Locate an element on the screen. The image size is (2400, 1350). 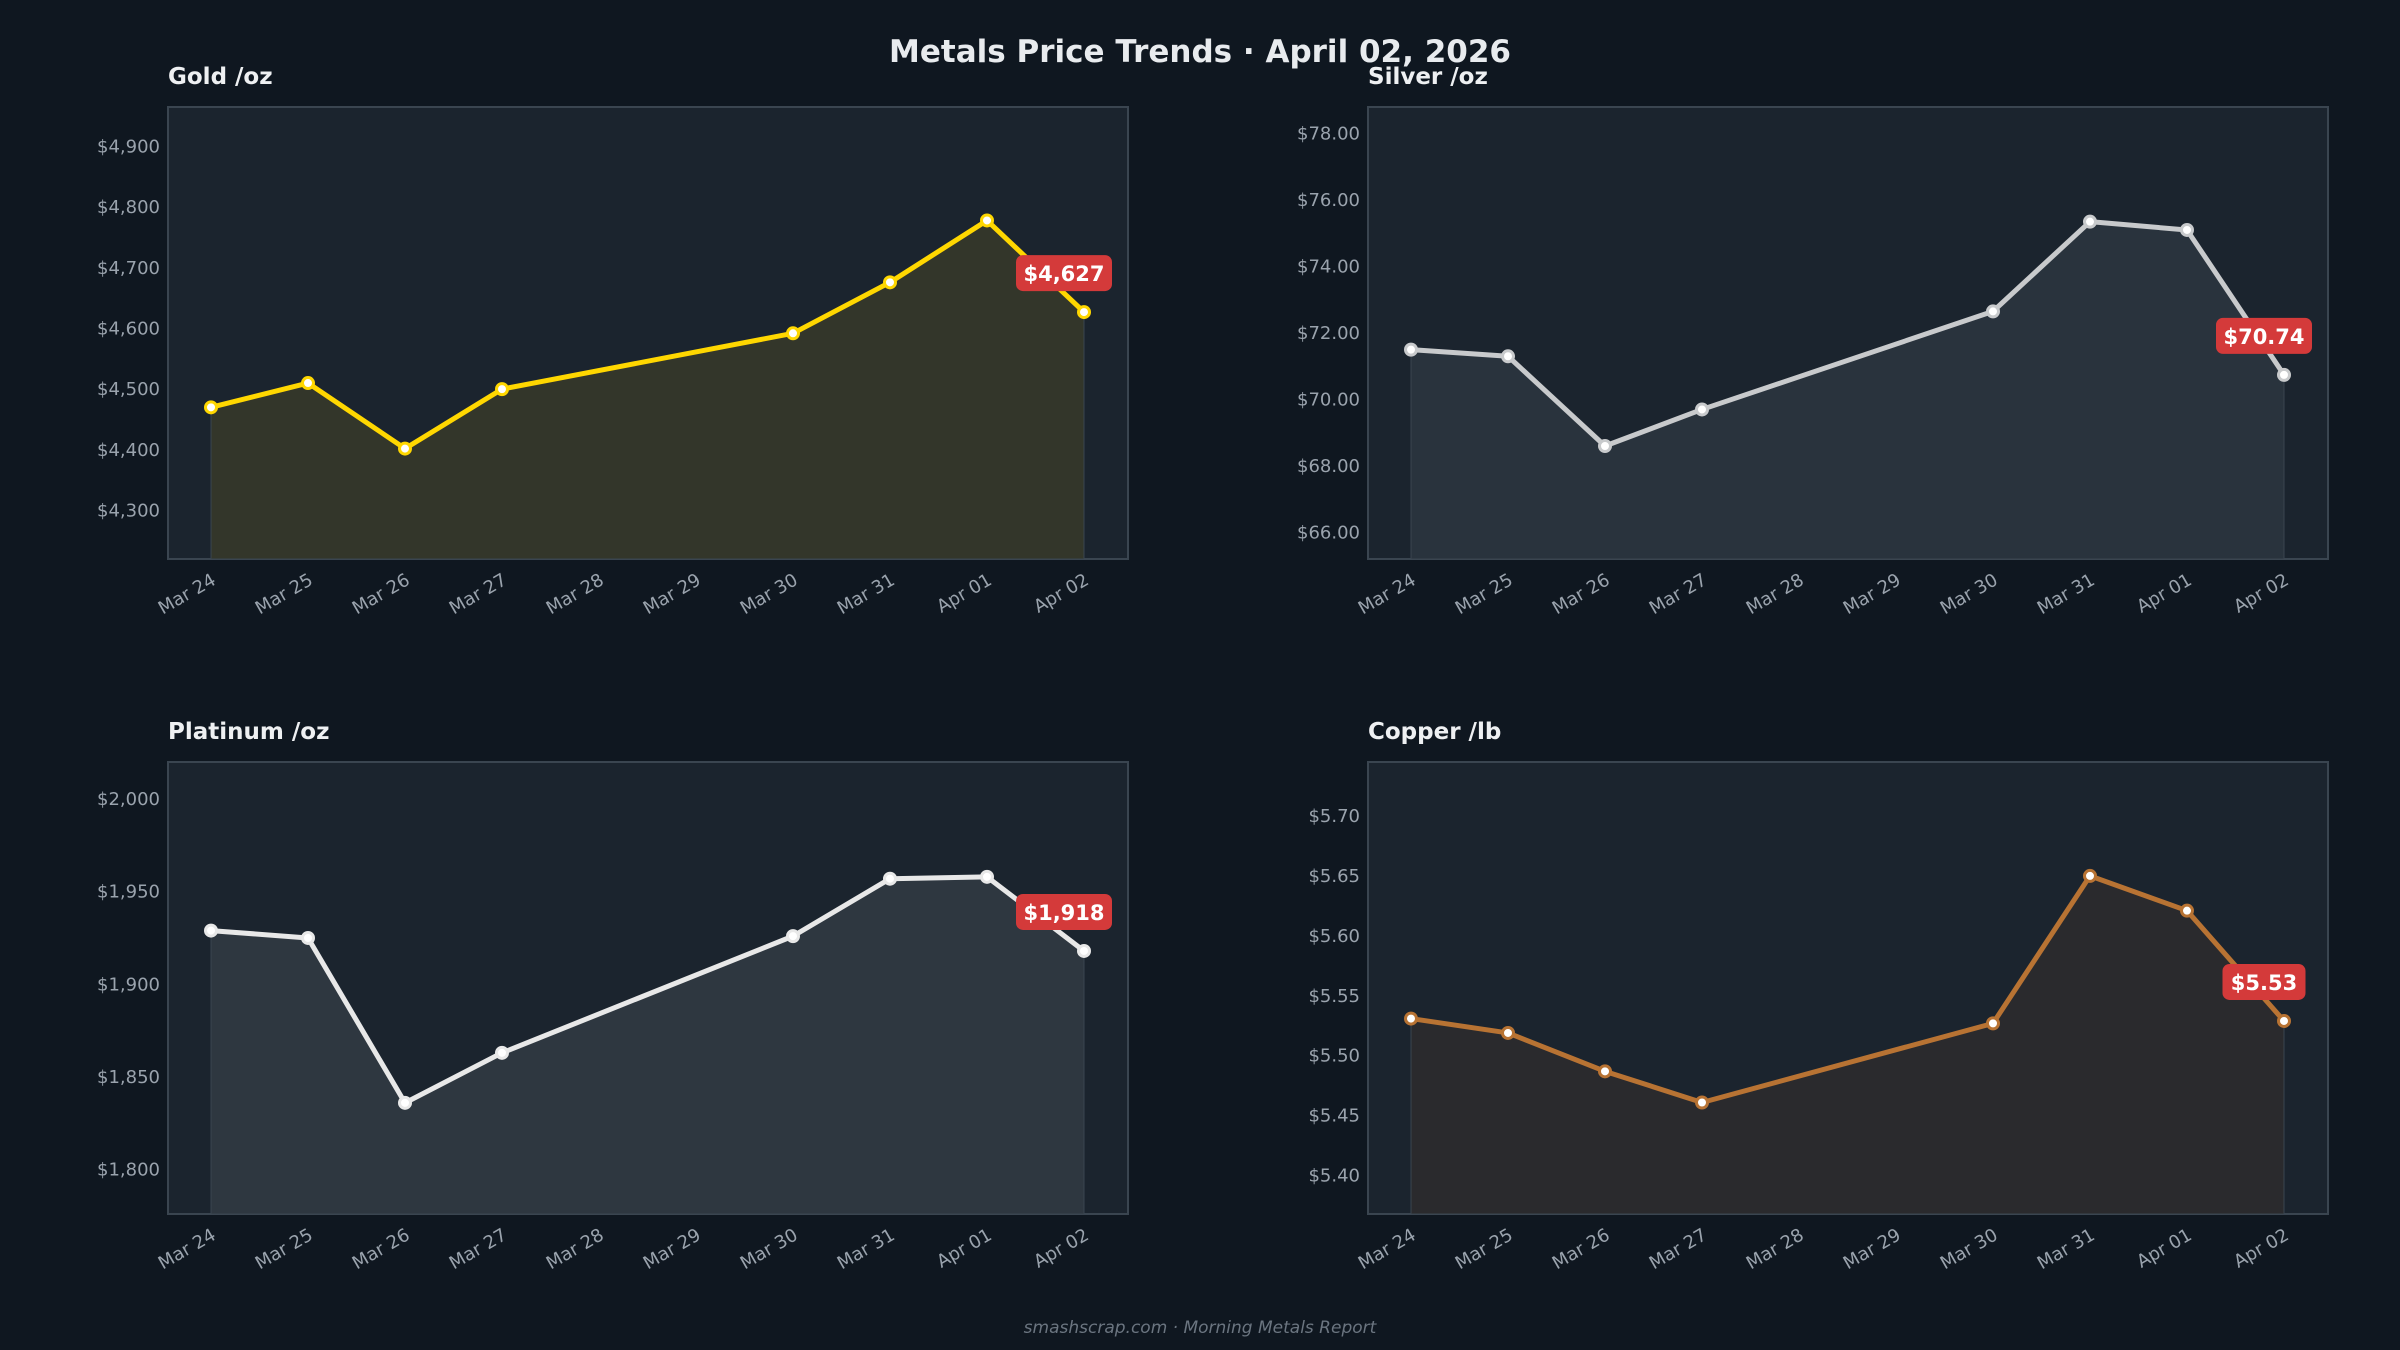
platinum-x-tick-label: Mar 31 is located at coordinates (866, 1249).